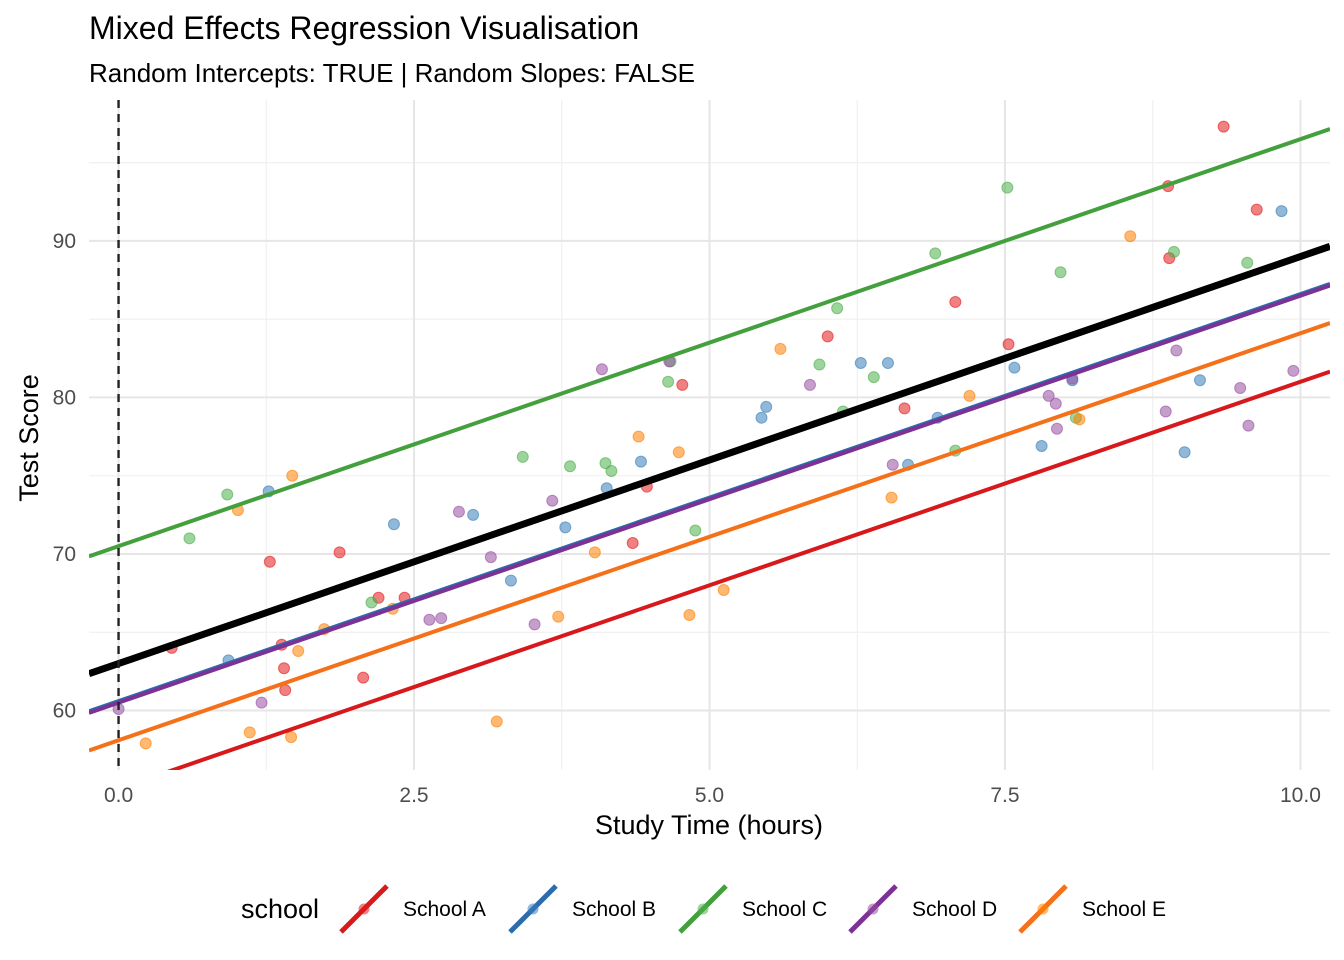 This screenshot has height=960, width=1344. Describe the element at coordinates (444, 909) in the screenshot. I see `legend-label: School A` at that location.